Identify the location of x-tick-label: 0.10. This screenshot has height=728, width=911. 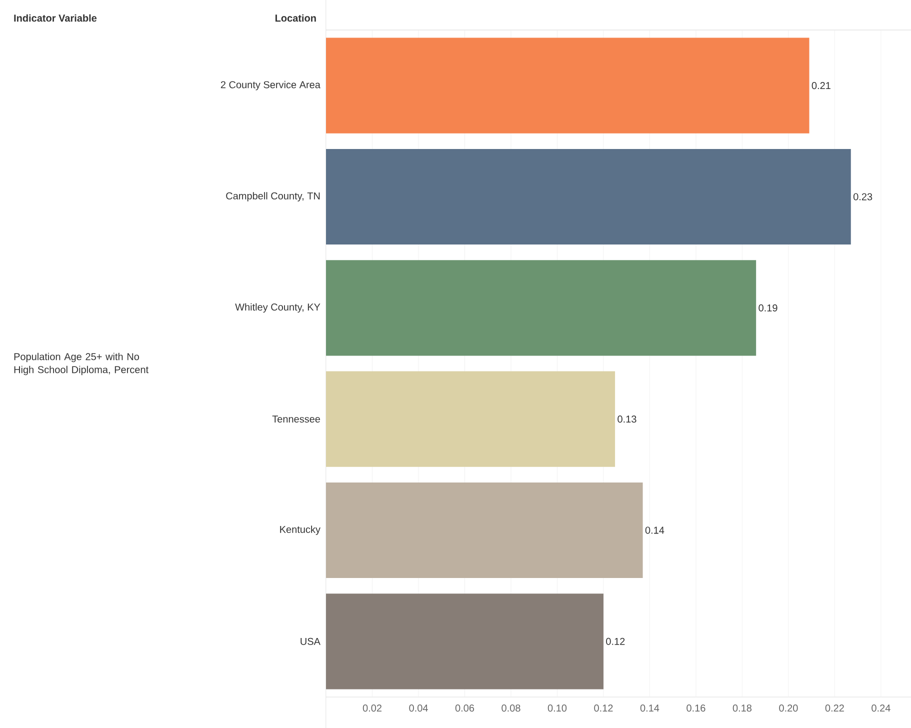
(557, 708).